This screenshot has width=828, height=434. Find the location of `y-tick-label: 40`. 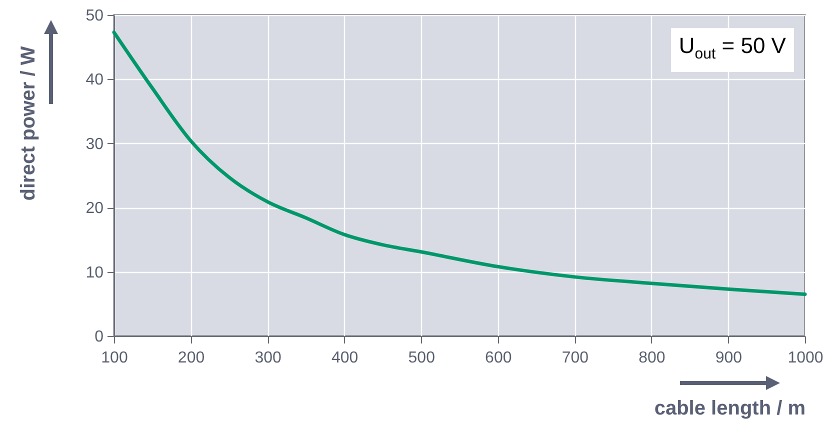

y-tick-label: 40 is located at coordinates (95, 80).